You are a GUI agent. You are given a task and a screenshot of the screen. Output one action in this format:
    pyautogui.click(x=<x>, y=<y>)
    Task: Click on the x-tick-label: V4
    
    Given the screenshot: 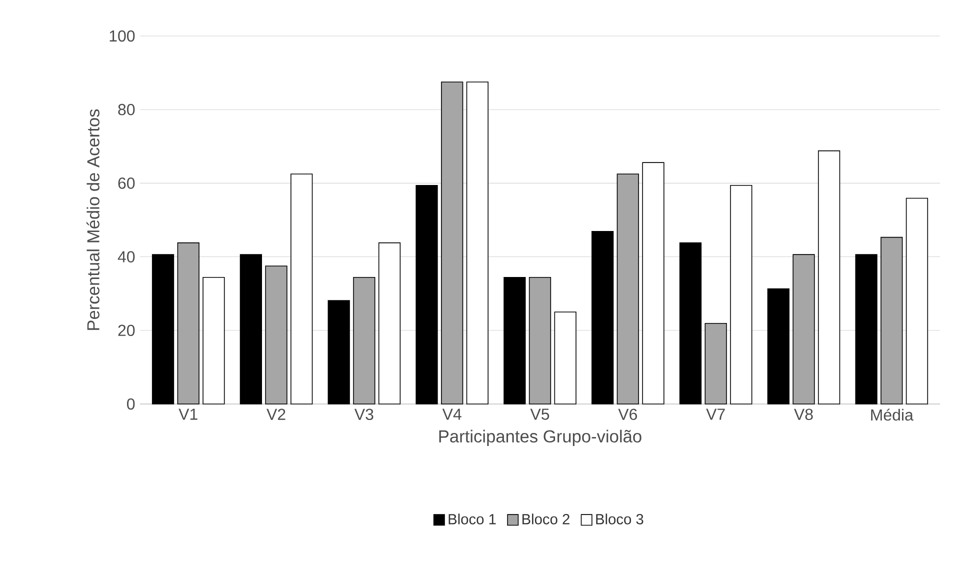 What is the action you would take?
    pyautogui.click(x=452, y=414)
    